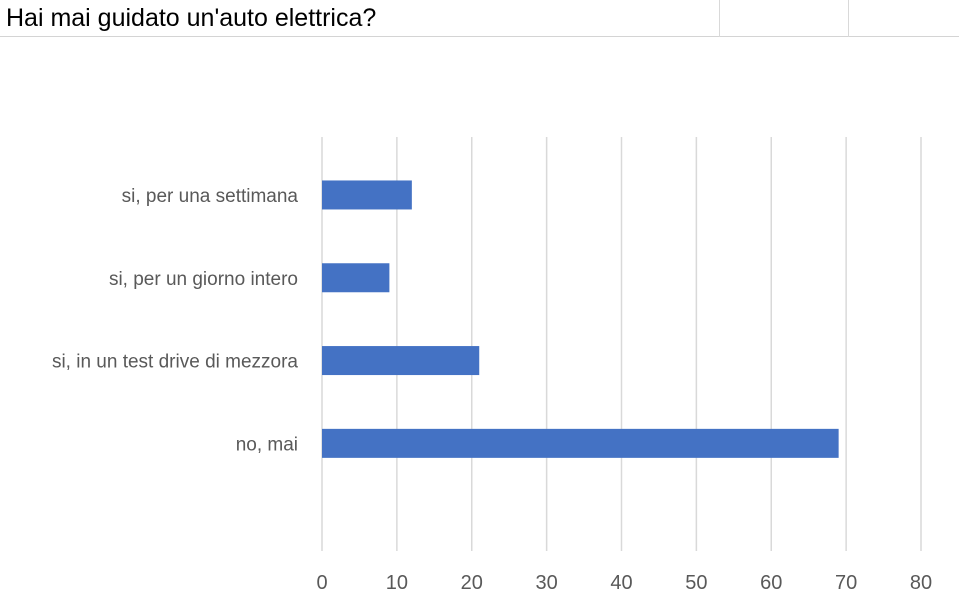 The height and width of the screenshot is (607, 959). I want to click on page-title: Hai mai guidato un'auto elettrica?, so click(191, 18).